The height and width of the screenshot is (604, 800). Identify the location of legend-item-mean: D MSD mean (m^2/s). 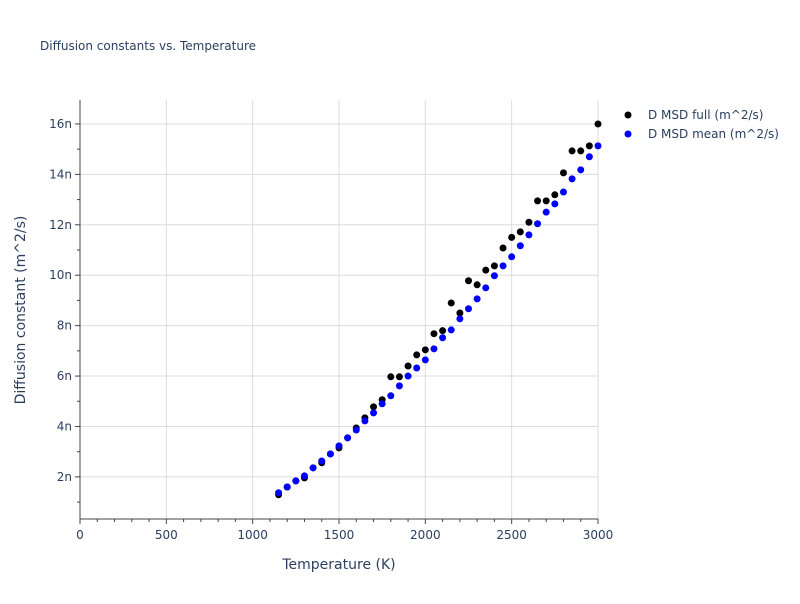
(701, 134).